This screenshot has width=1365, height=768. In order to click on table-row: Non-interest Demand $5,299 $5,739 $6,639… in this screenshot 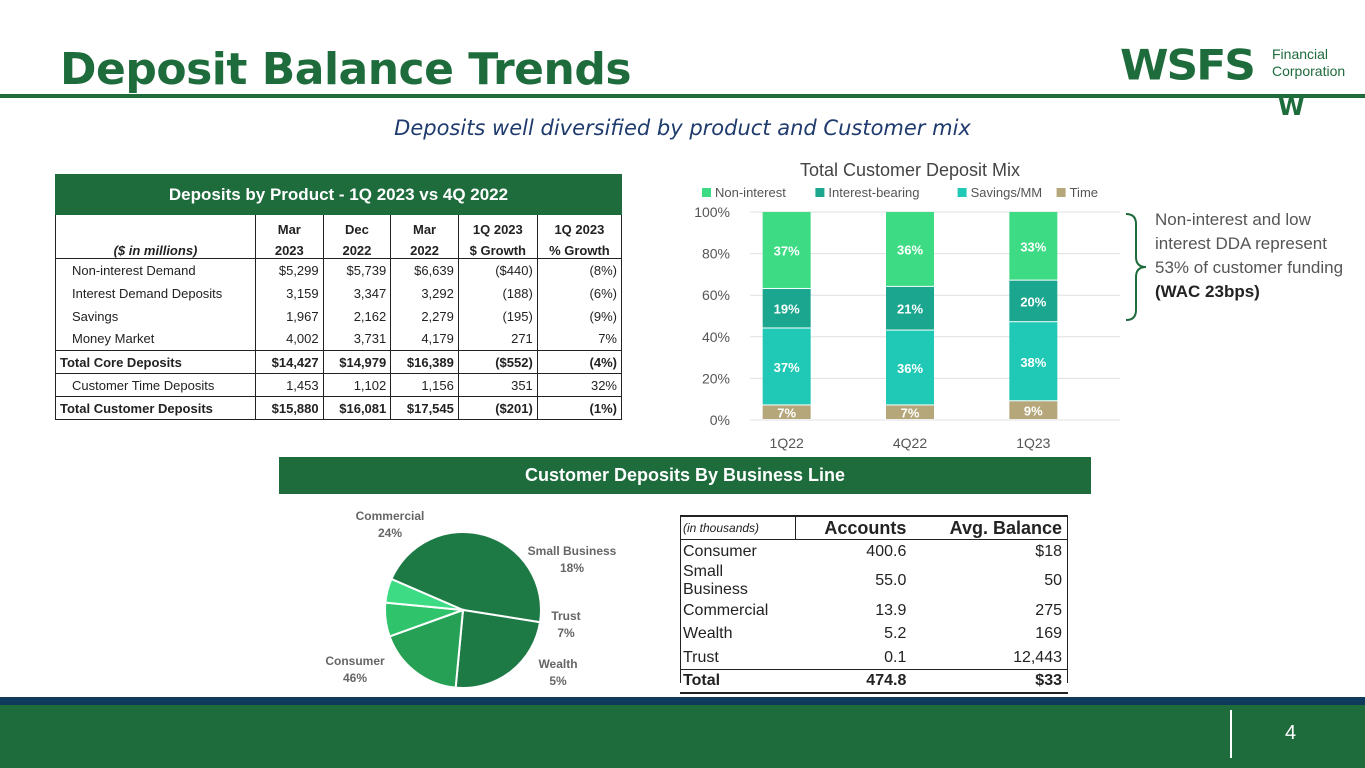, I will do `click(339, 270)`.